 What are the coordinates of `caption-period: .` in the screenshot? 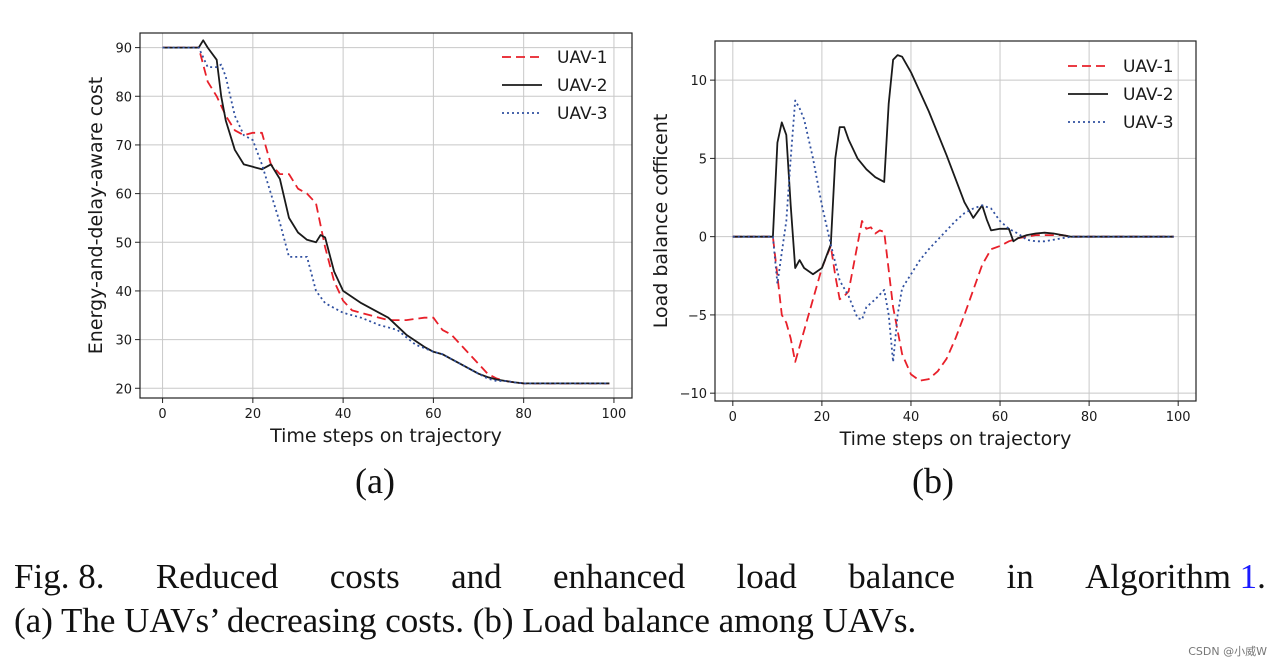 It's located at (1261, 576).